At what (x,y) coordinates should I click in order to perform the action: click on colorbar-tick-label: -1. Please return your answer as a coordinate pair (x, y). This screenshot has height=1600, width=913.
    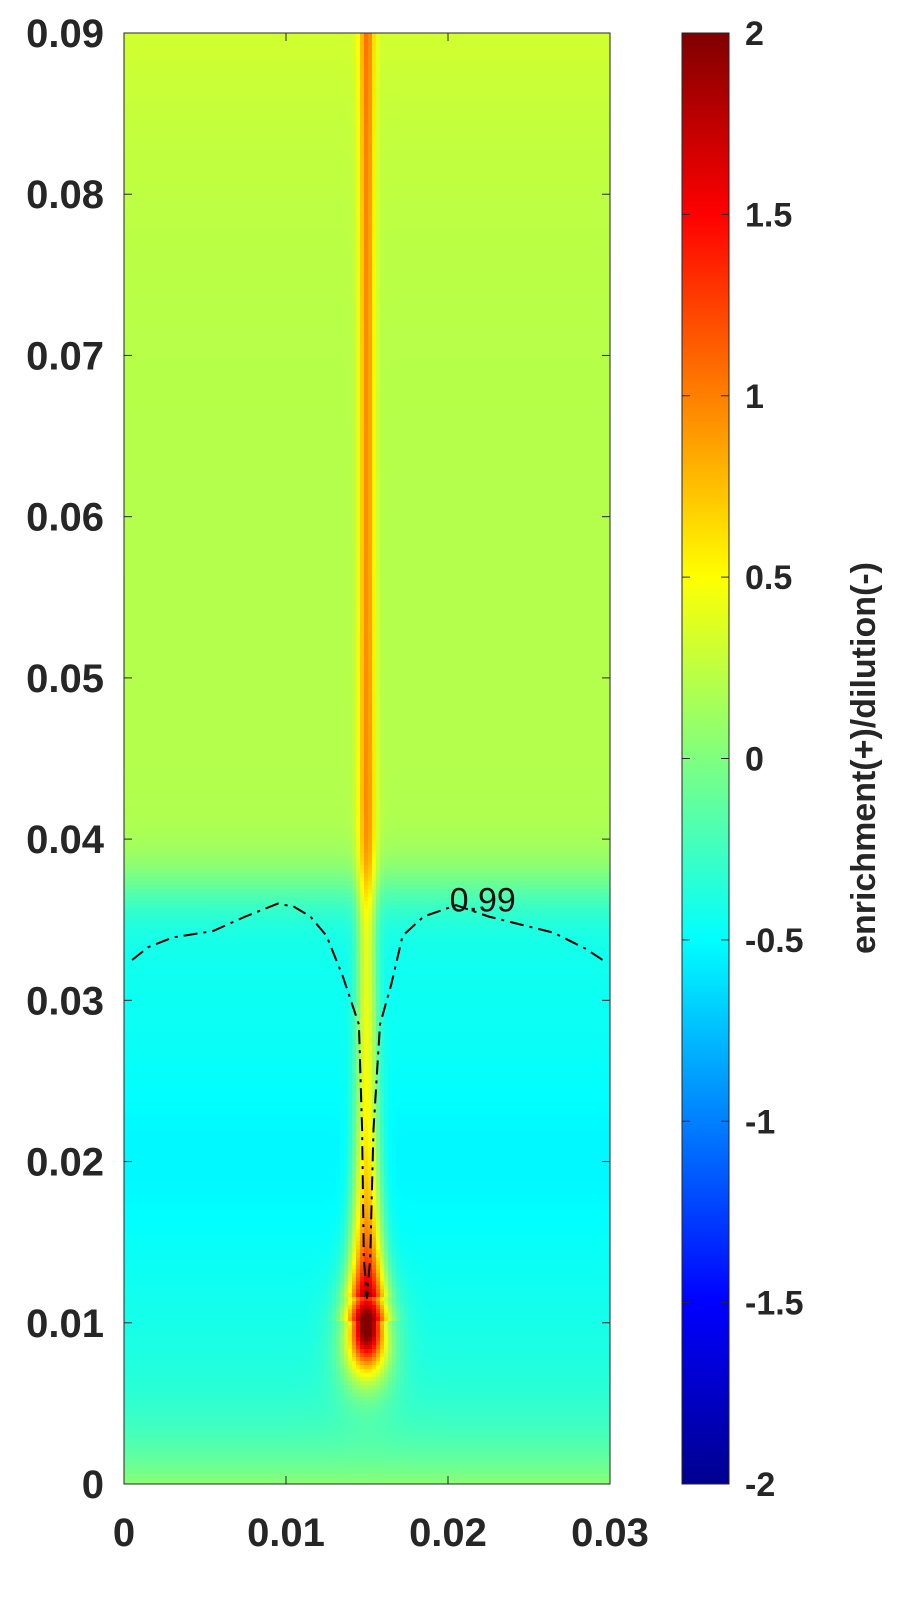
    Looking at the image, I should click on (760, 1122).